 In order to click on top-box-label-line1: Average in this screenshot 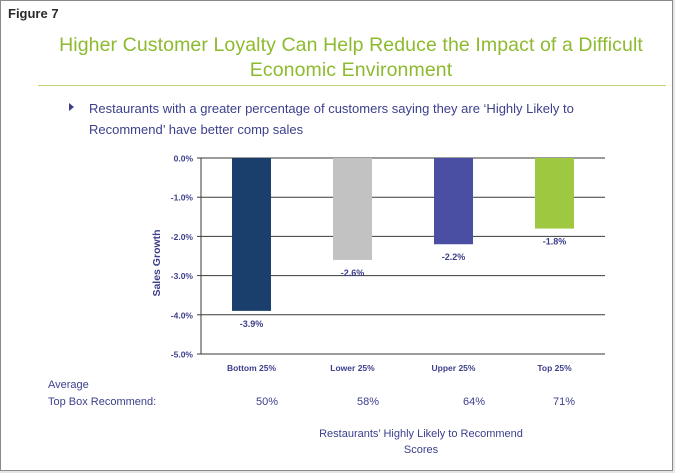, I will do `click(68, 385)`.